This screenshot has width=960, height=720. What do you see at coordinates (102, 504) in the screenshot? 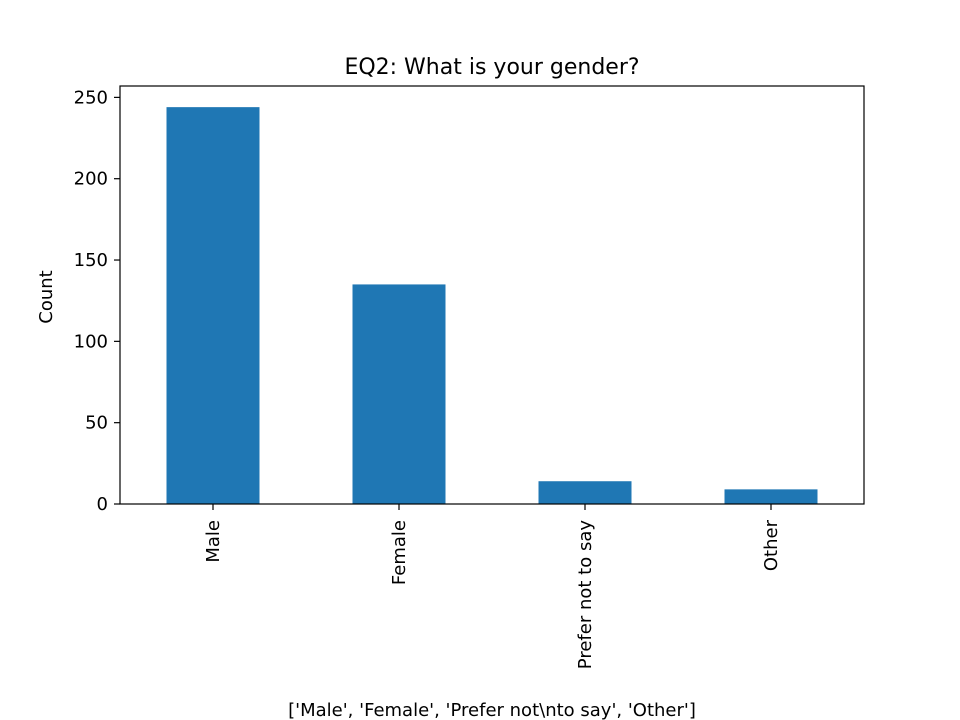
I see `y-tick-label: 0` at bounding box center [102, 504].